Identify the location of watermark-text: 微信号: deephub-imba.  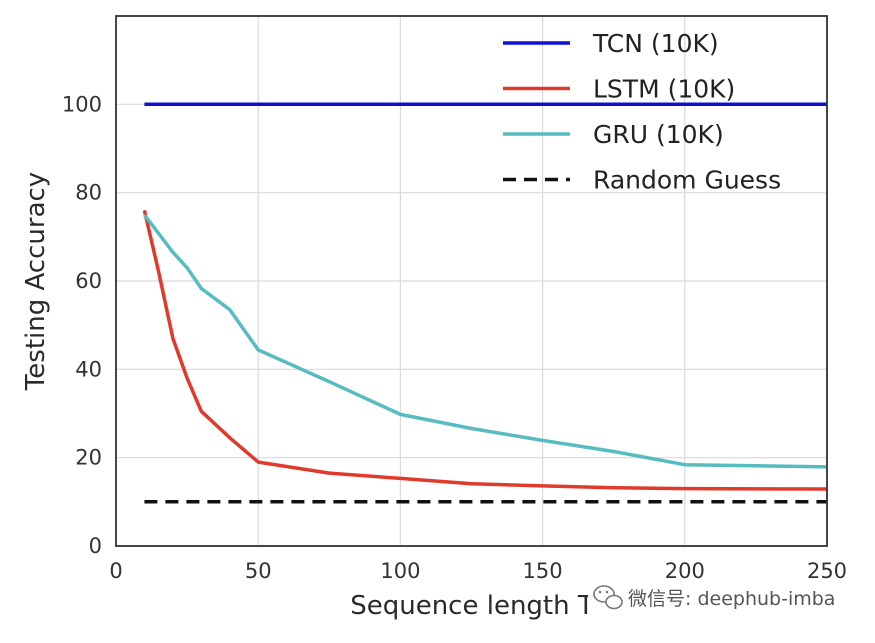
(731, 599).